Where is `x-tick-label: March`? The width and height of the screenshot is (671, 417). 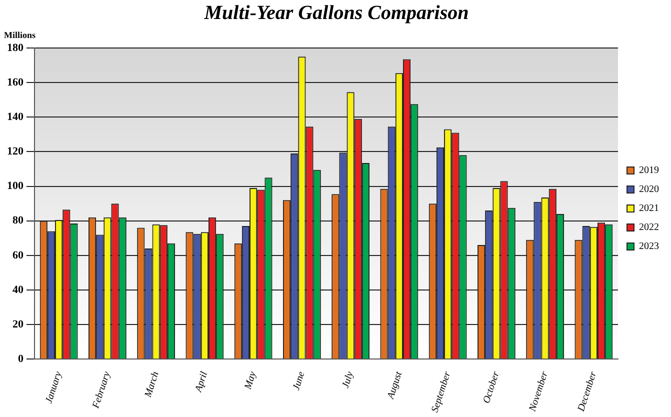 x-tick-label: March is located at coordinates (152, 385).